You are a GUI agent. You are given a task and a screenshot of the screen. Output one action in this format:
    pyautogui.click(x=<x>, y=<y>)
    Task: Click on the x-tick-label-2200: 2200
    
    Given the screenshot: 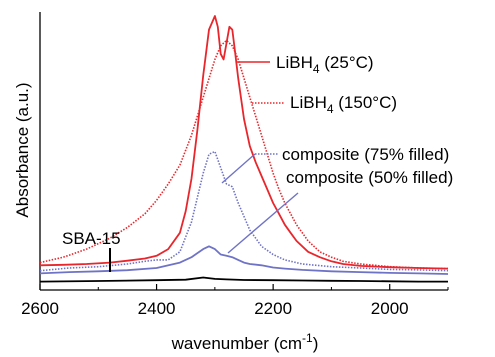 What is the action you would take?
    pyautogui.click(x=273, y=308)
    